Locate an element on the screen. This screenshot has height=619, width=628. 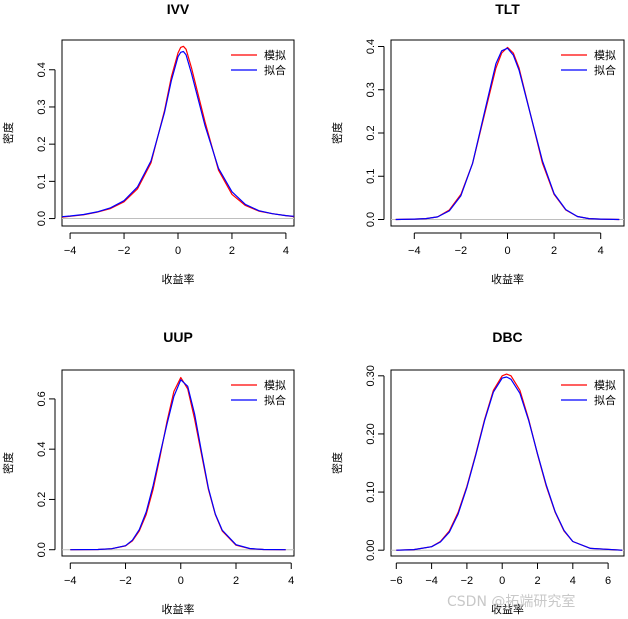
y-tick-label: 0.30 is located at coordinates (371, 375).